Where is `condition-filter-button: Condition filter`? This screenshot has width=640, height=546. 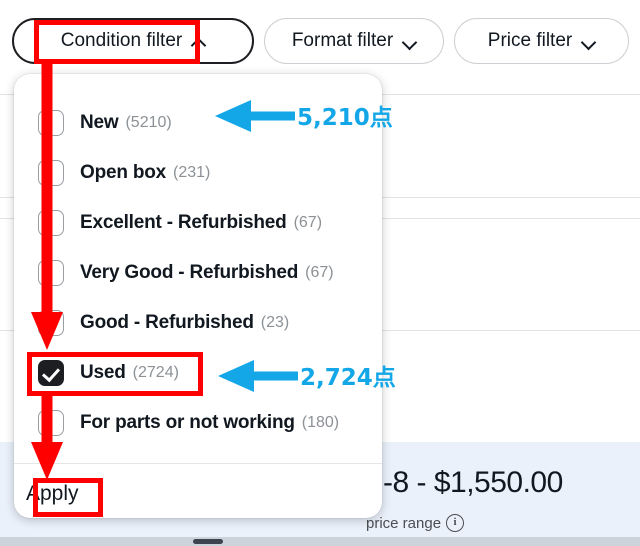 condition-filter-button: Condition filter is located at coordinates (133, 41).